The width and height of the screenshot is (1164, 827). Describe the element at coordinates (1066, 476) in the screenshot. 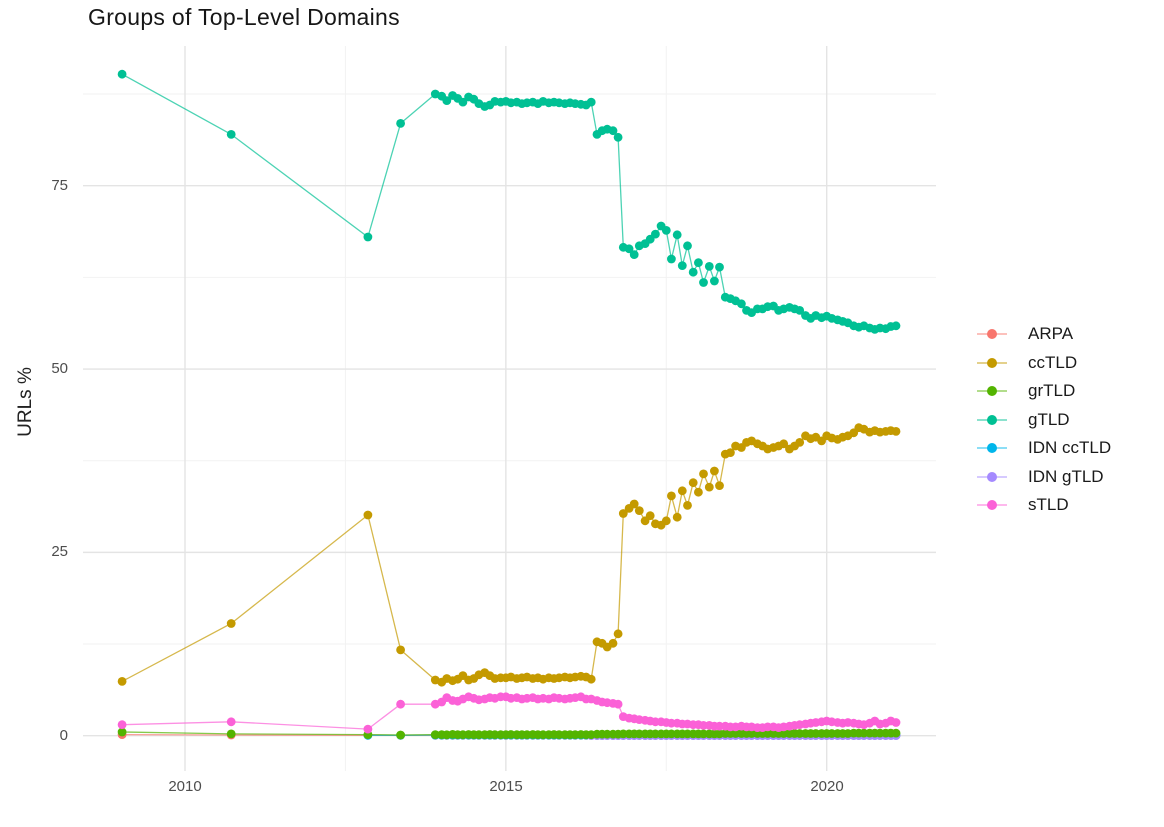

I see `legend-label: IDN gTLD` at that location.